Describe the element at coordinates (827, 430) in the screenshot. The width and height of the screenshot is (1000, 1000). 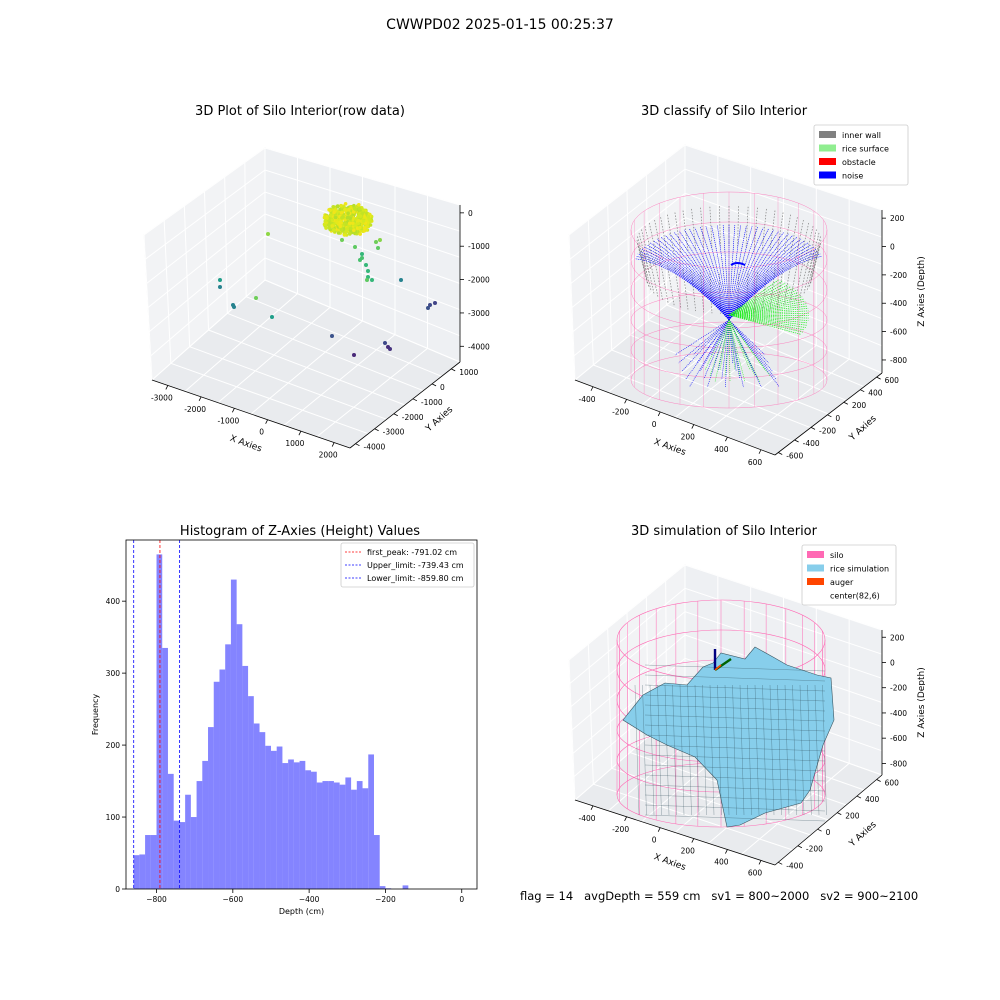
I see `p2-y-tick-label: -200` at that location.